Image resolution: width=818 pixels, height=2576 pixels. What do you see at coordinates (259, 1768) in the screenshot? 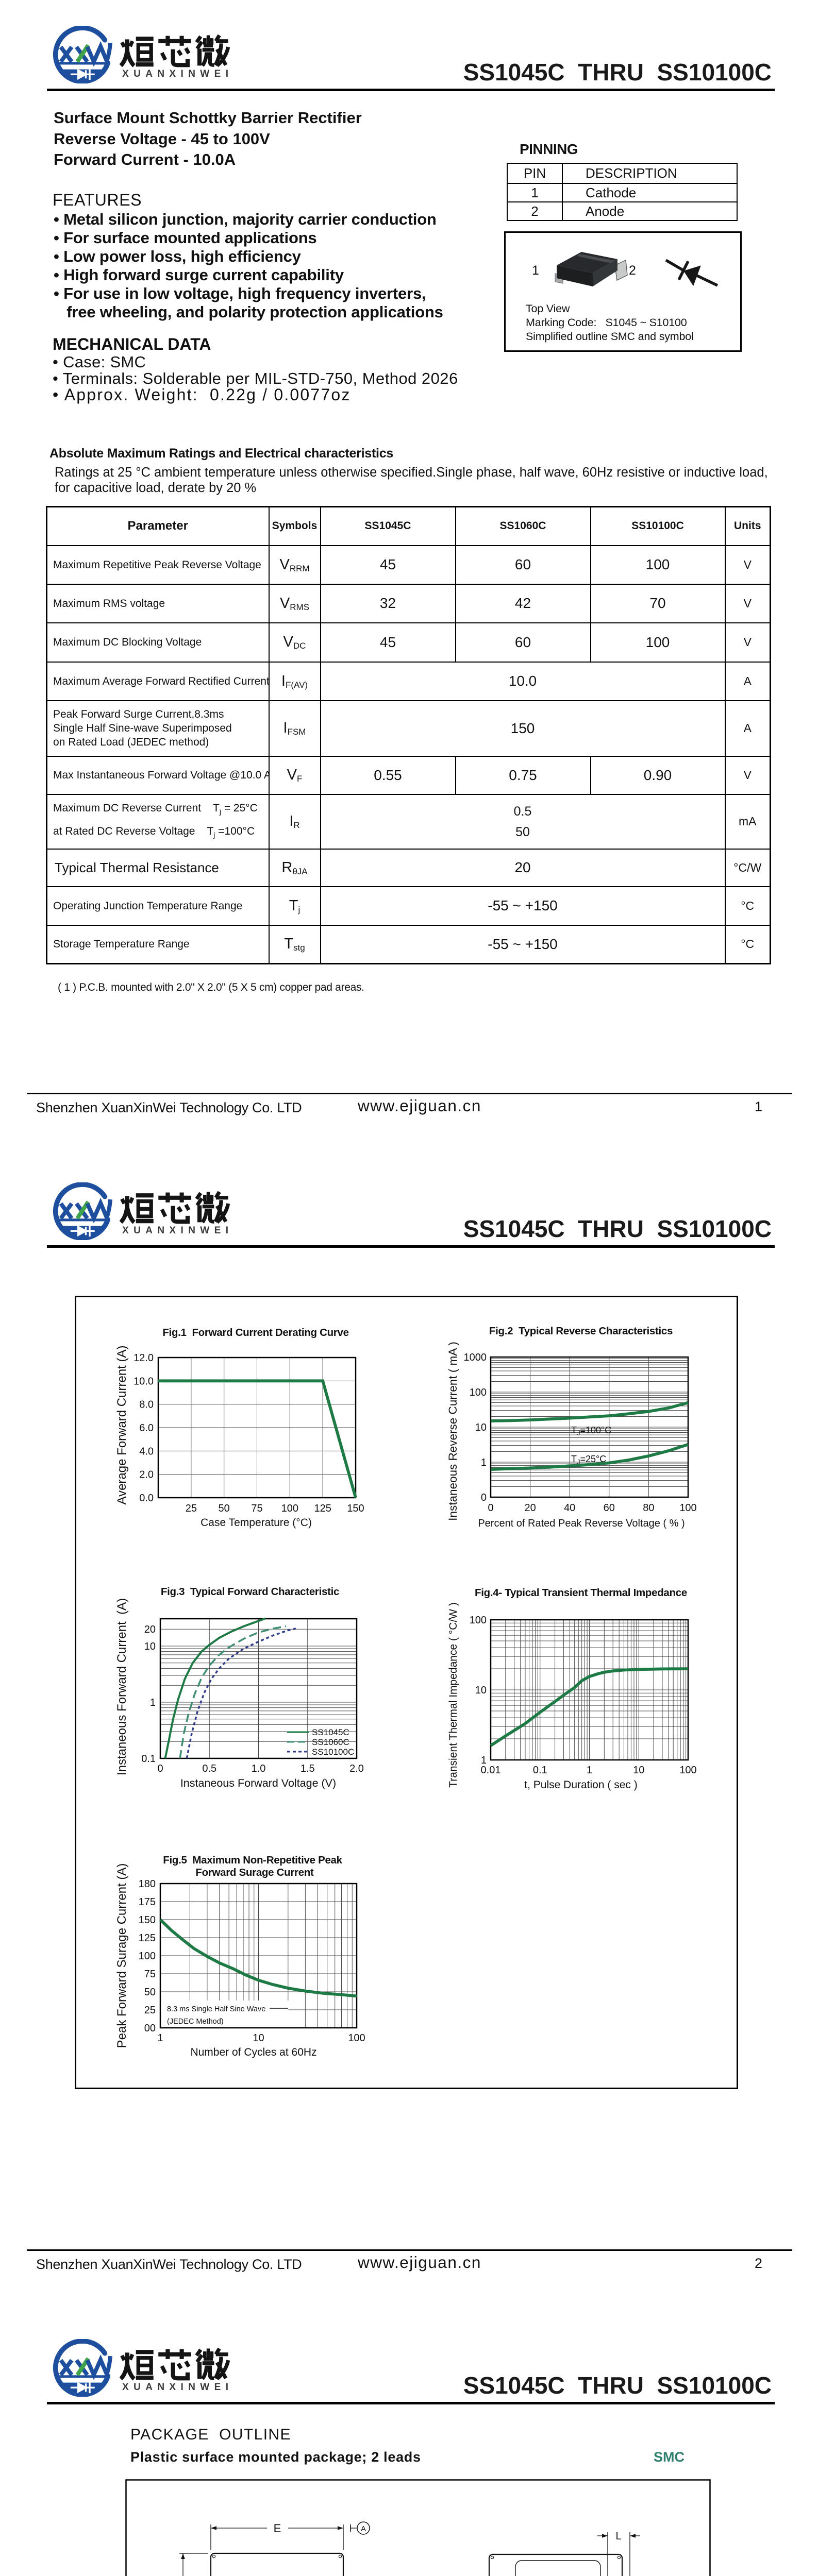
I see `svg-text: 1.0` at bounding box center [259, 1768].